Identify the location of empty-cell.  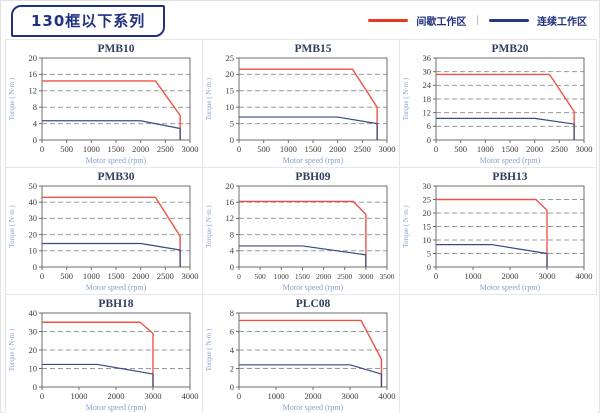
(498, 354).